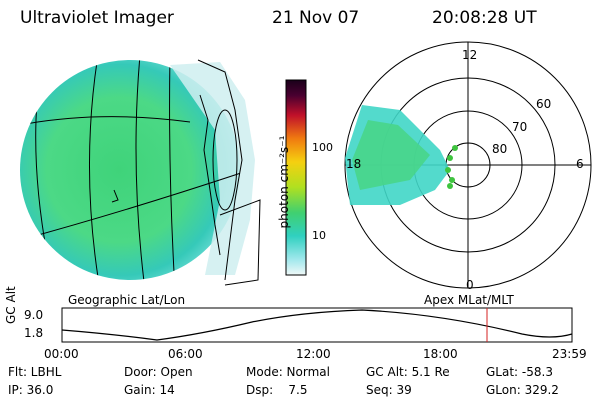  I want to click on gain-status: Gain: 14, so click(149, 390).